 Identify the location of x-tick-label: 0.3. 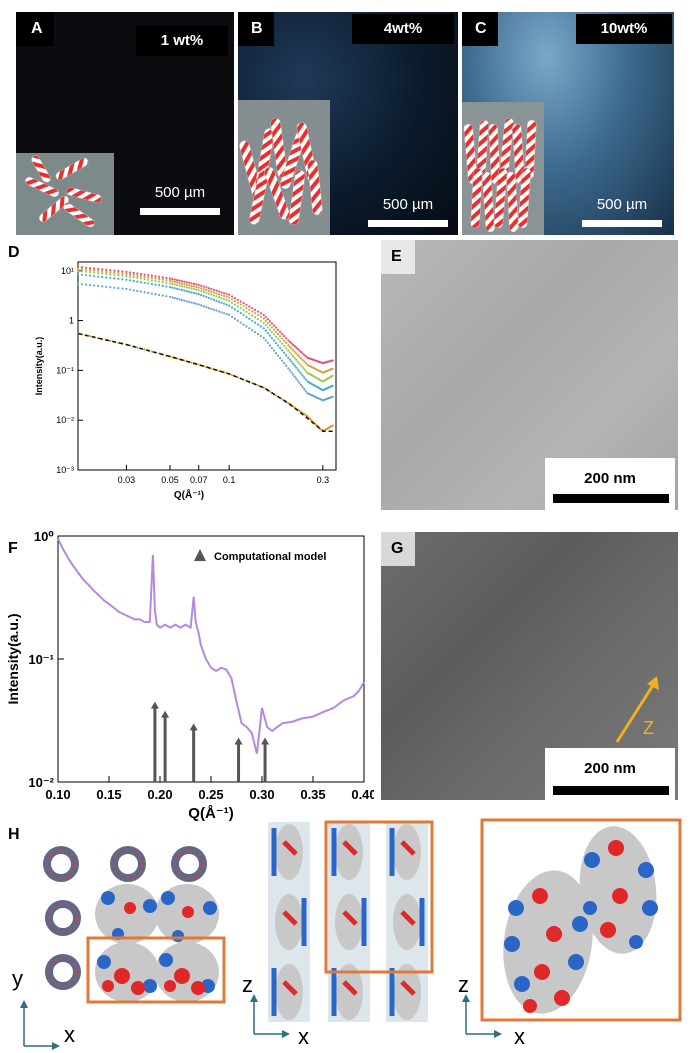
(323, 480).